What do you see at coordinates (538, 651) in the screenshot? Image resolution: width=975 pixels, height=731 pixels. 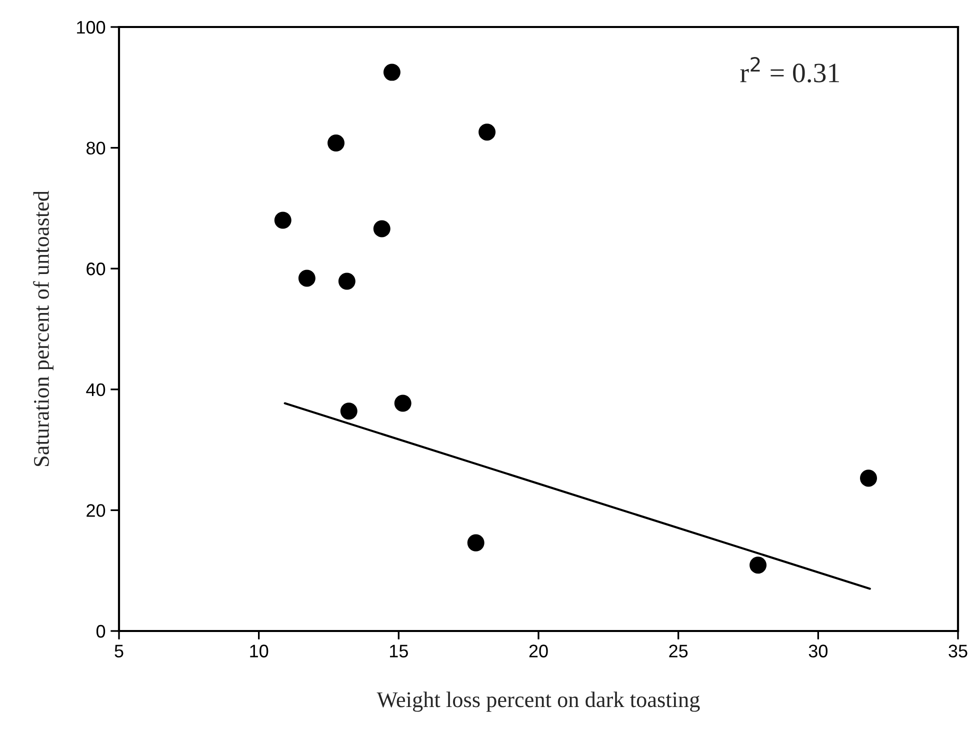 I see `x-tick-label: 20` at bounding box center [538, 651].